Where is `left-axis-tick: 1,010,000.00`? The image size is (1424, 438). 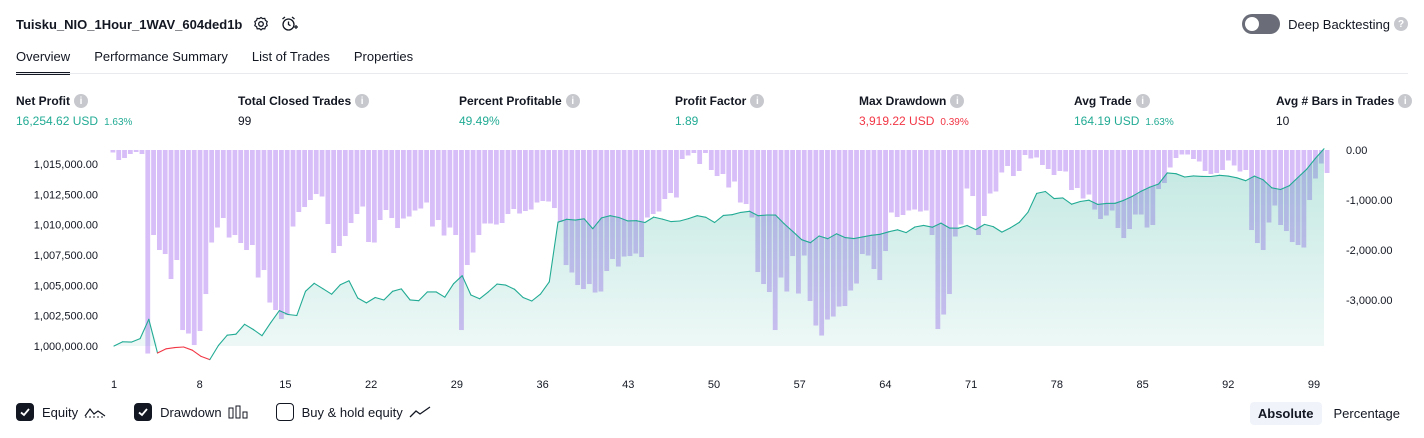 left-axis-tick: 1,010,000.00 is located at coordinates (66, 226).